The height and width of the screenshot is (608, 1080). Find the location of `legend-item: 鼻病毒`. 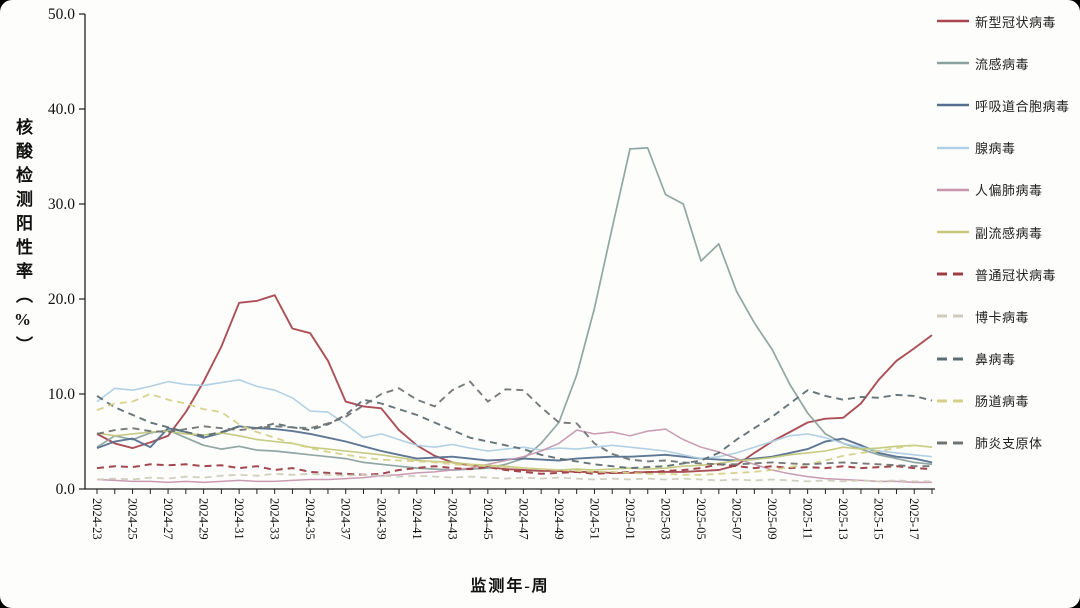

legend-item: 鼻病毒 is located at coordinates (1008, 359).